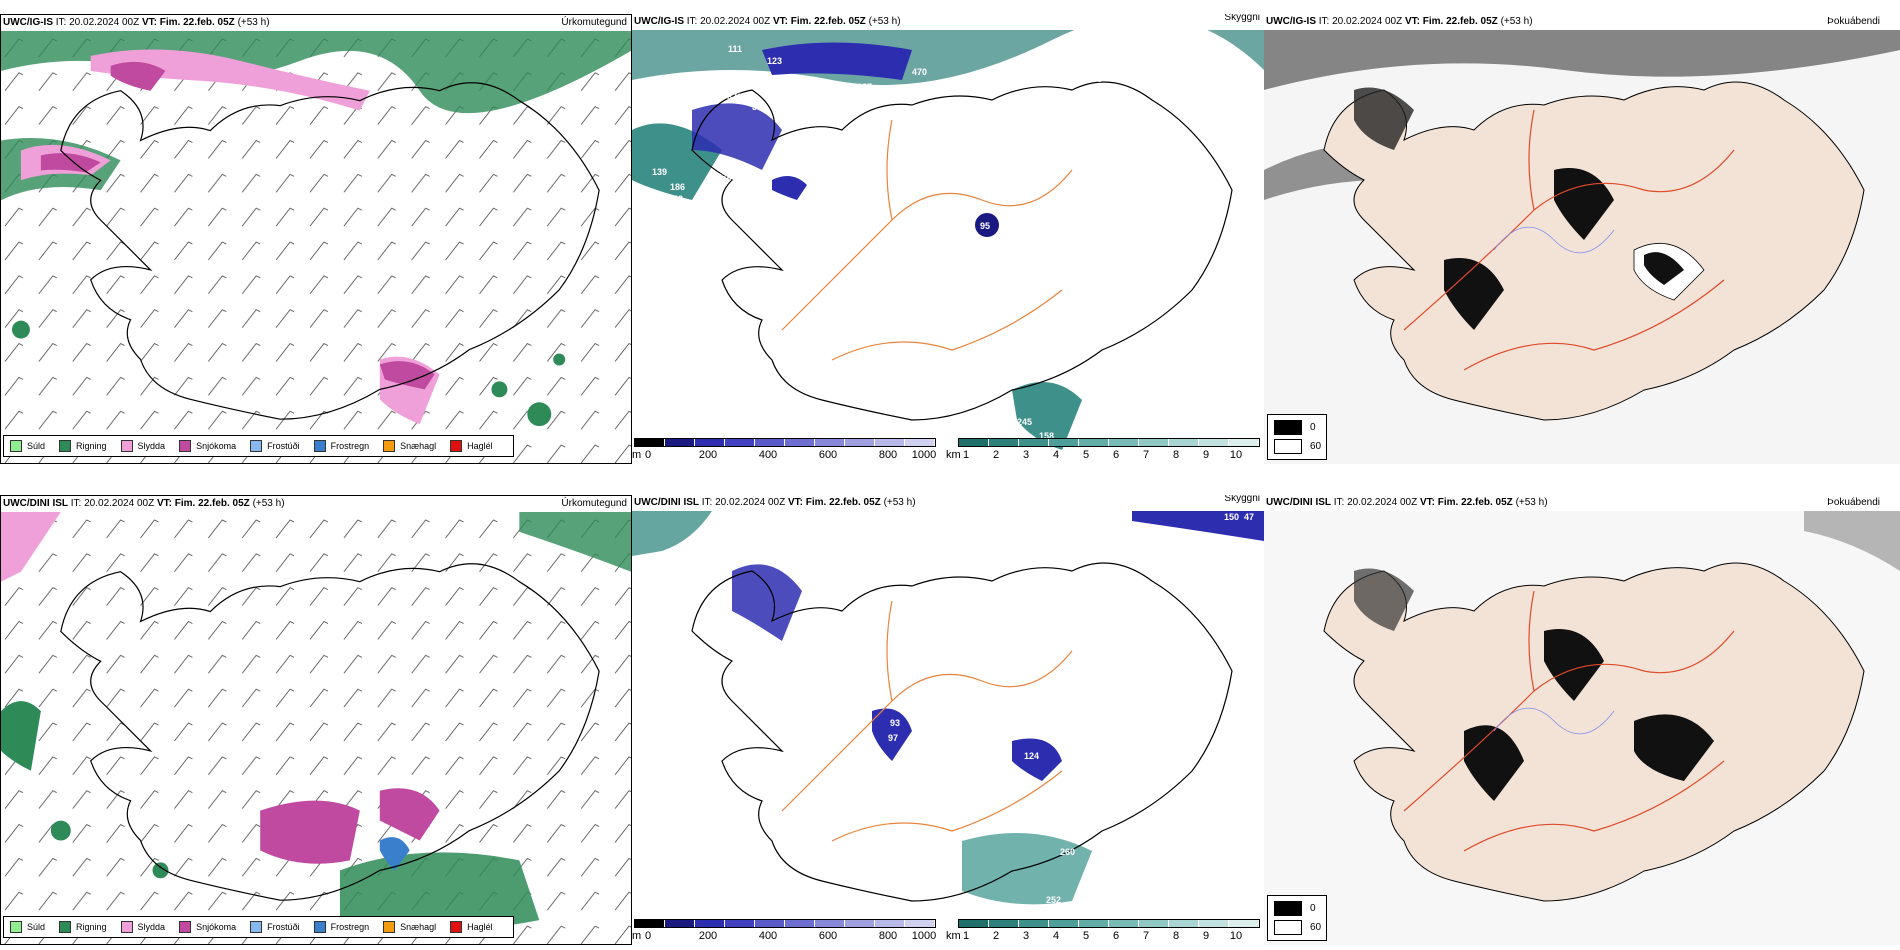  Describe the element at coordinates (677, 187) in the screenshot. I see `cloud-label: 186` at that location.